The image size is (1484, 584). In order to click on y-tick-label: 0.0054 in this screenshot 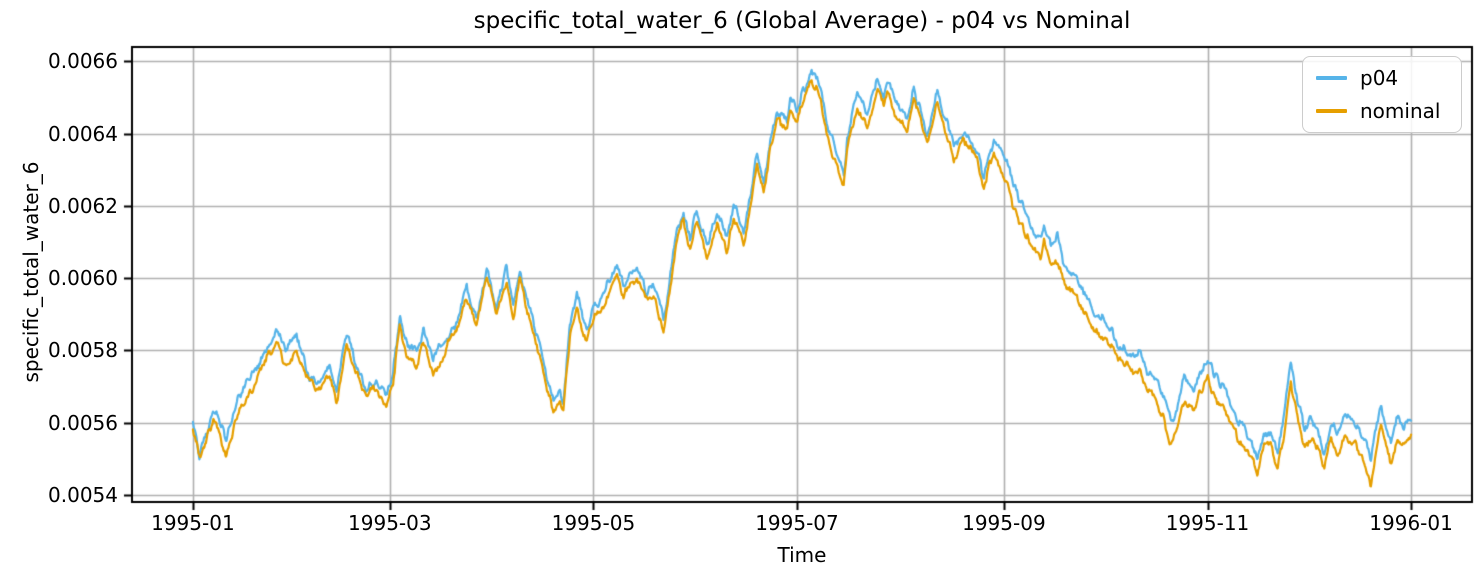, I will do `click(83, 494)`.